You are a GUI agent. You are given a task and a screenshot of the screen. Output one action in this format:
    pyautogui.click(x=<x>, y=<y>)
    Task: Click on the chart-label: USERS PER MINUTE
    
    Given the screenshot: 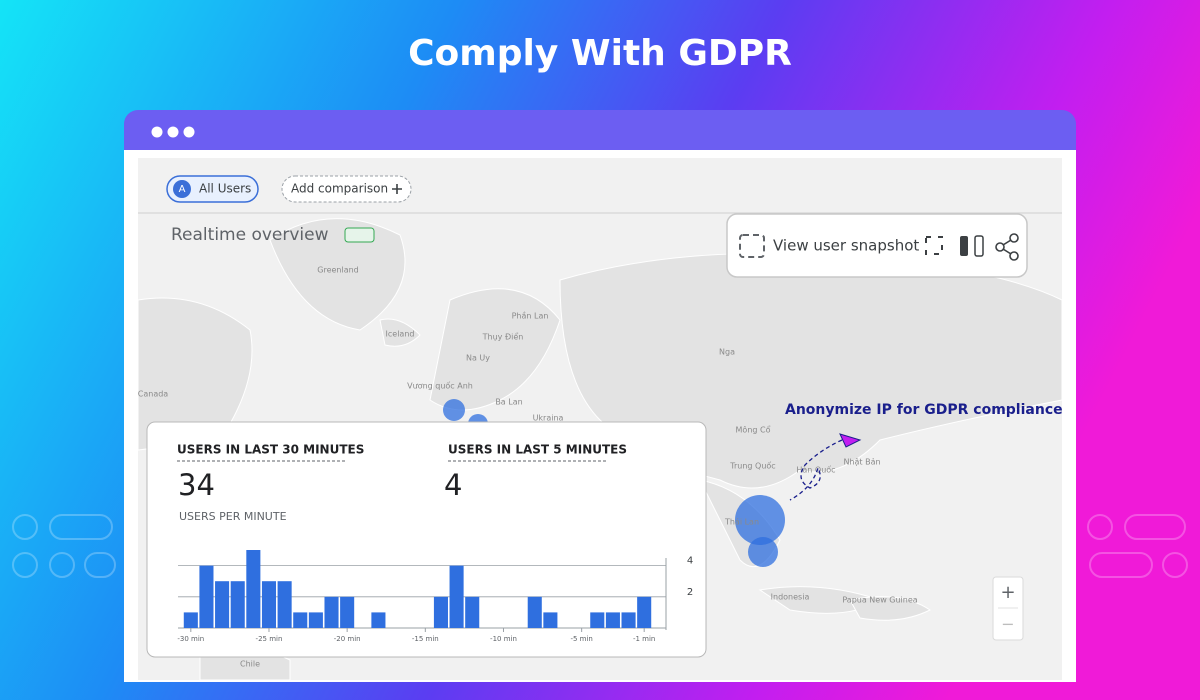 What is the action you would take?
    pyautogui.click(x=233, y=516)
    